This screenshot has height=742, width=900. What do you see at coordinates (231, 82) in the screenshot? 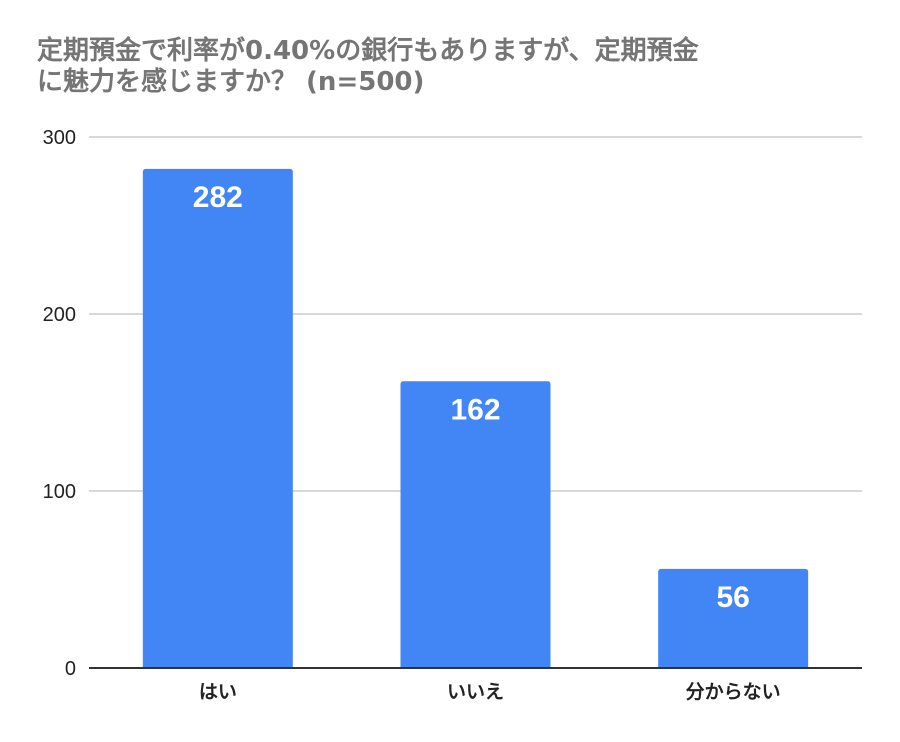
I see `chart-title-line-2: に魅力を感じますか？ (n=500)` at bounding box center [231, 82].